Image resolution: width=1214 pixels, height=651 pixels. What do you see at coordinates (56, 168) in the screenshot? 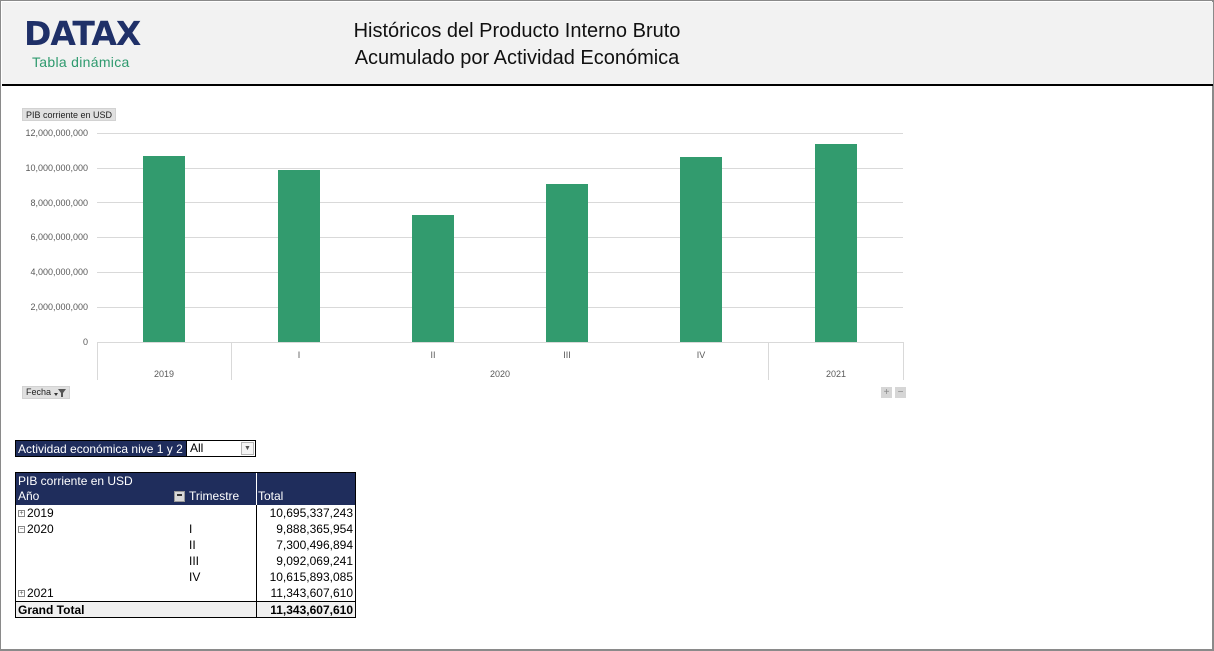
I see `y-tick: 10,000,000,000` at bounding box center [56, 168].